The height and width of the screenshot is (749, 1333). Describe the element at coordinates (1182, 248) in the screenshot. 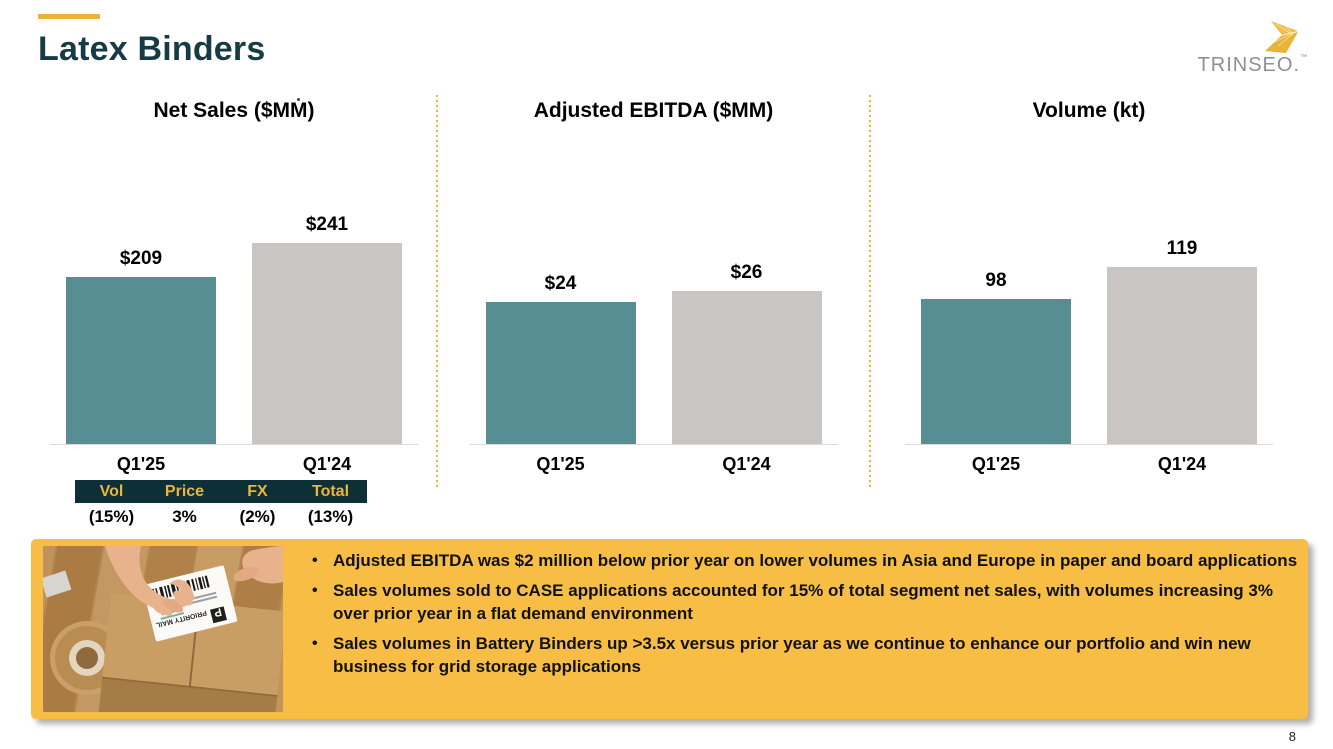

I see `bar-data-label: 119` at that location.